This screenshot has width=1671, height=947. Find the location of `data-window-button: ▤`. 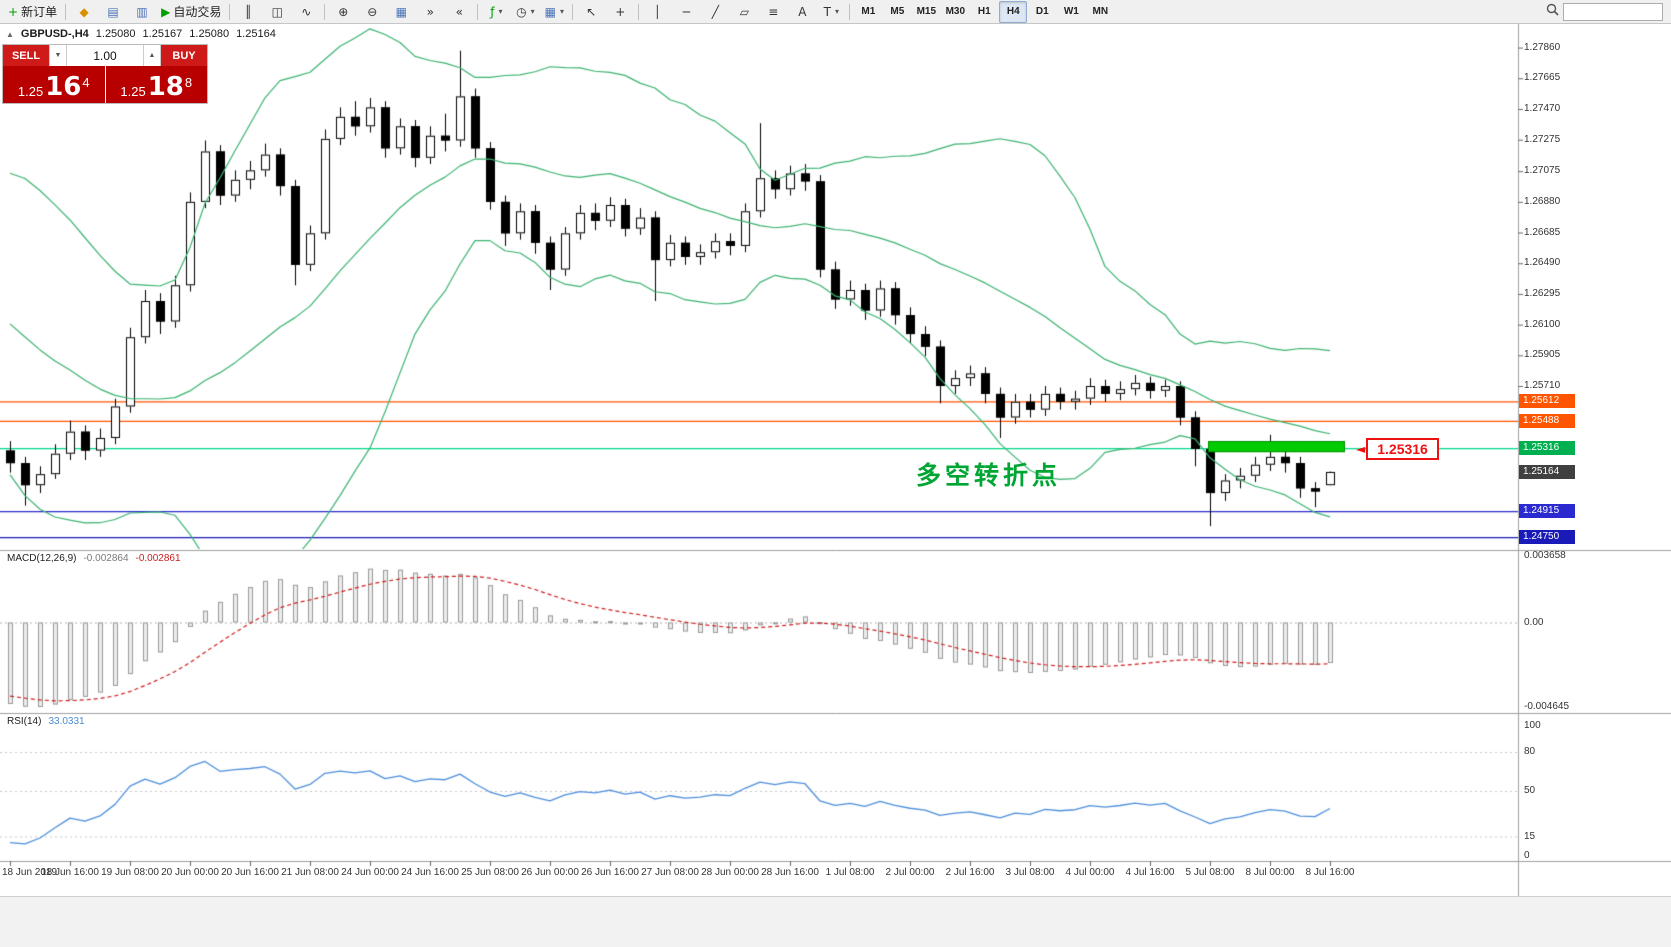

data-window-button: ▤ is located at coordinates (113, 12).